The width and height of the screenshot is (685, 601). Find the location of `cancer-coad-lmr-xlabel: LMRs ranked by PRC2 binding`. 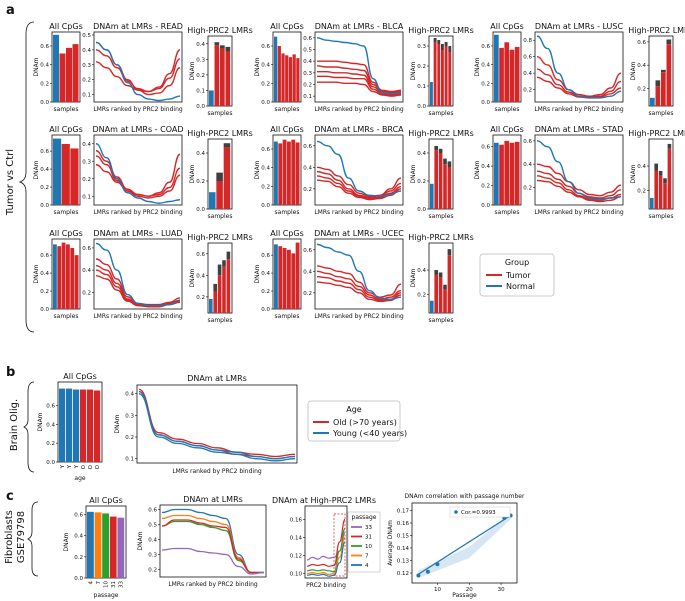

cancer-coad-lmr-xlabel: LMRs ranked by PRC2 binding is located at coordinates (138, 212).